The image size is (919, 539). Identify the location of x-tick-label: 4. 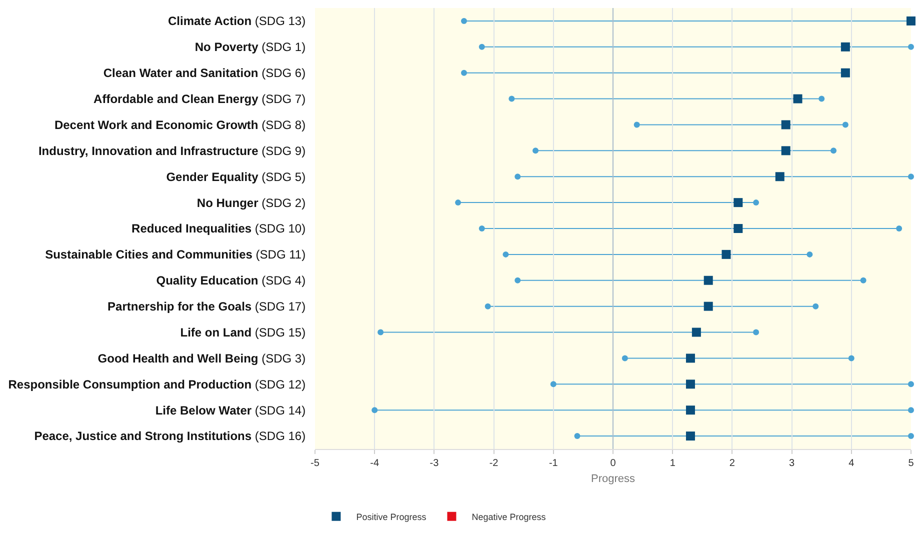
(851, 463).